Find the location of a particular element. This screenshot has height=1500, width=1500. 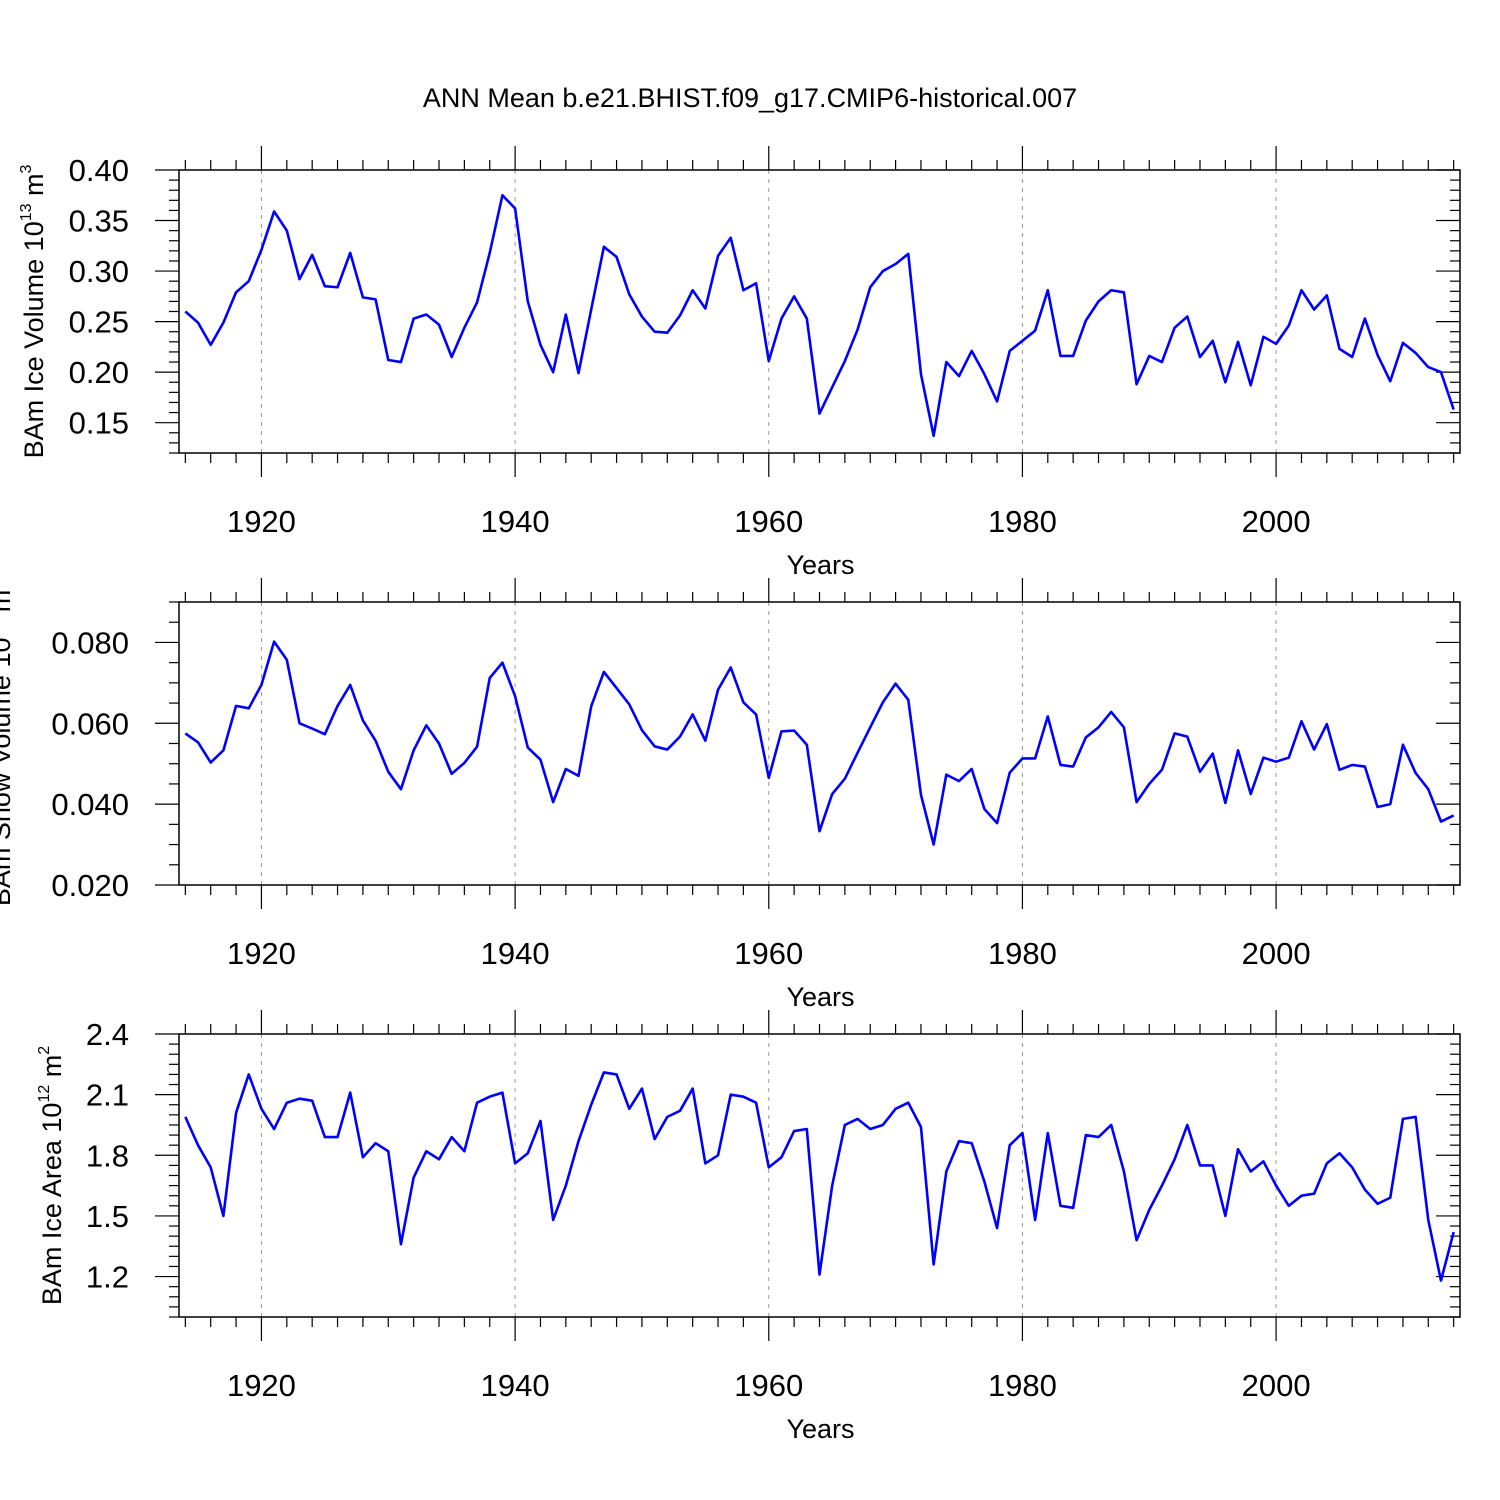

y-tick-label: 0.25 is located at coordinates (99, 322).